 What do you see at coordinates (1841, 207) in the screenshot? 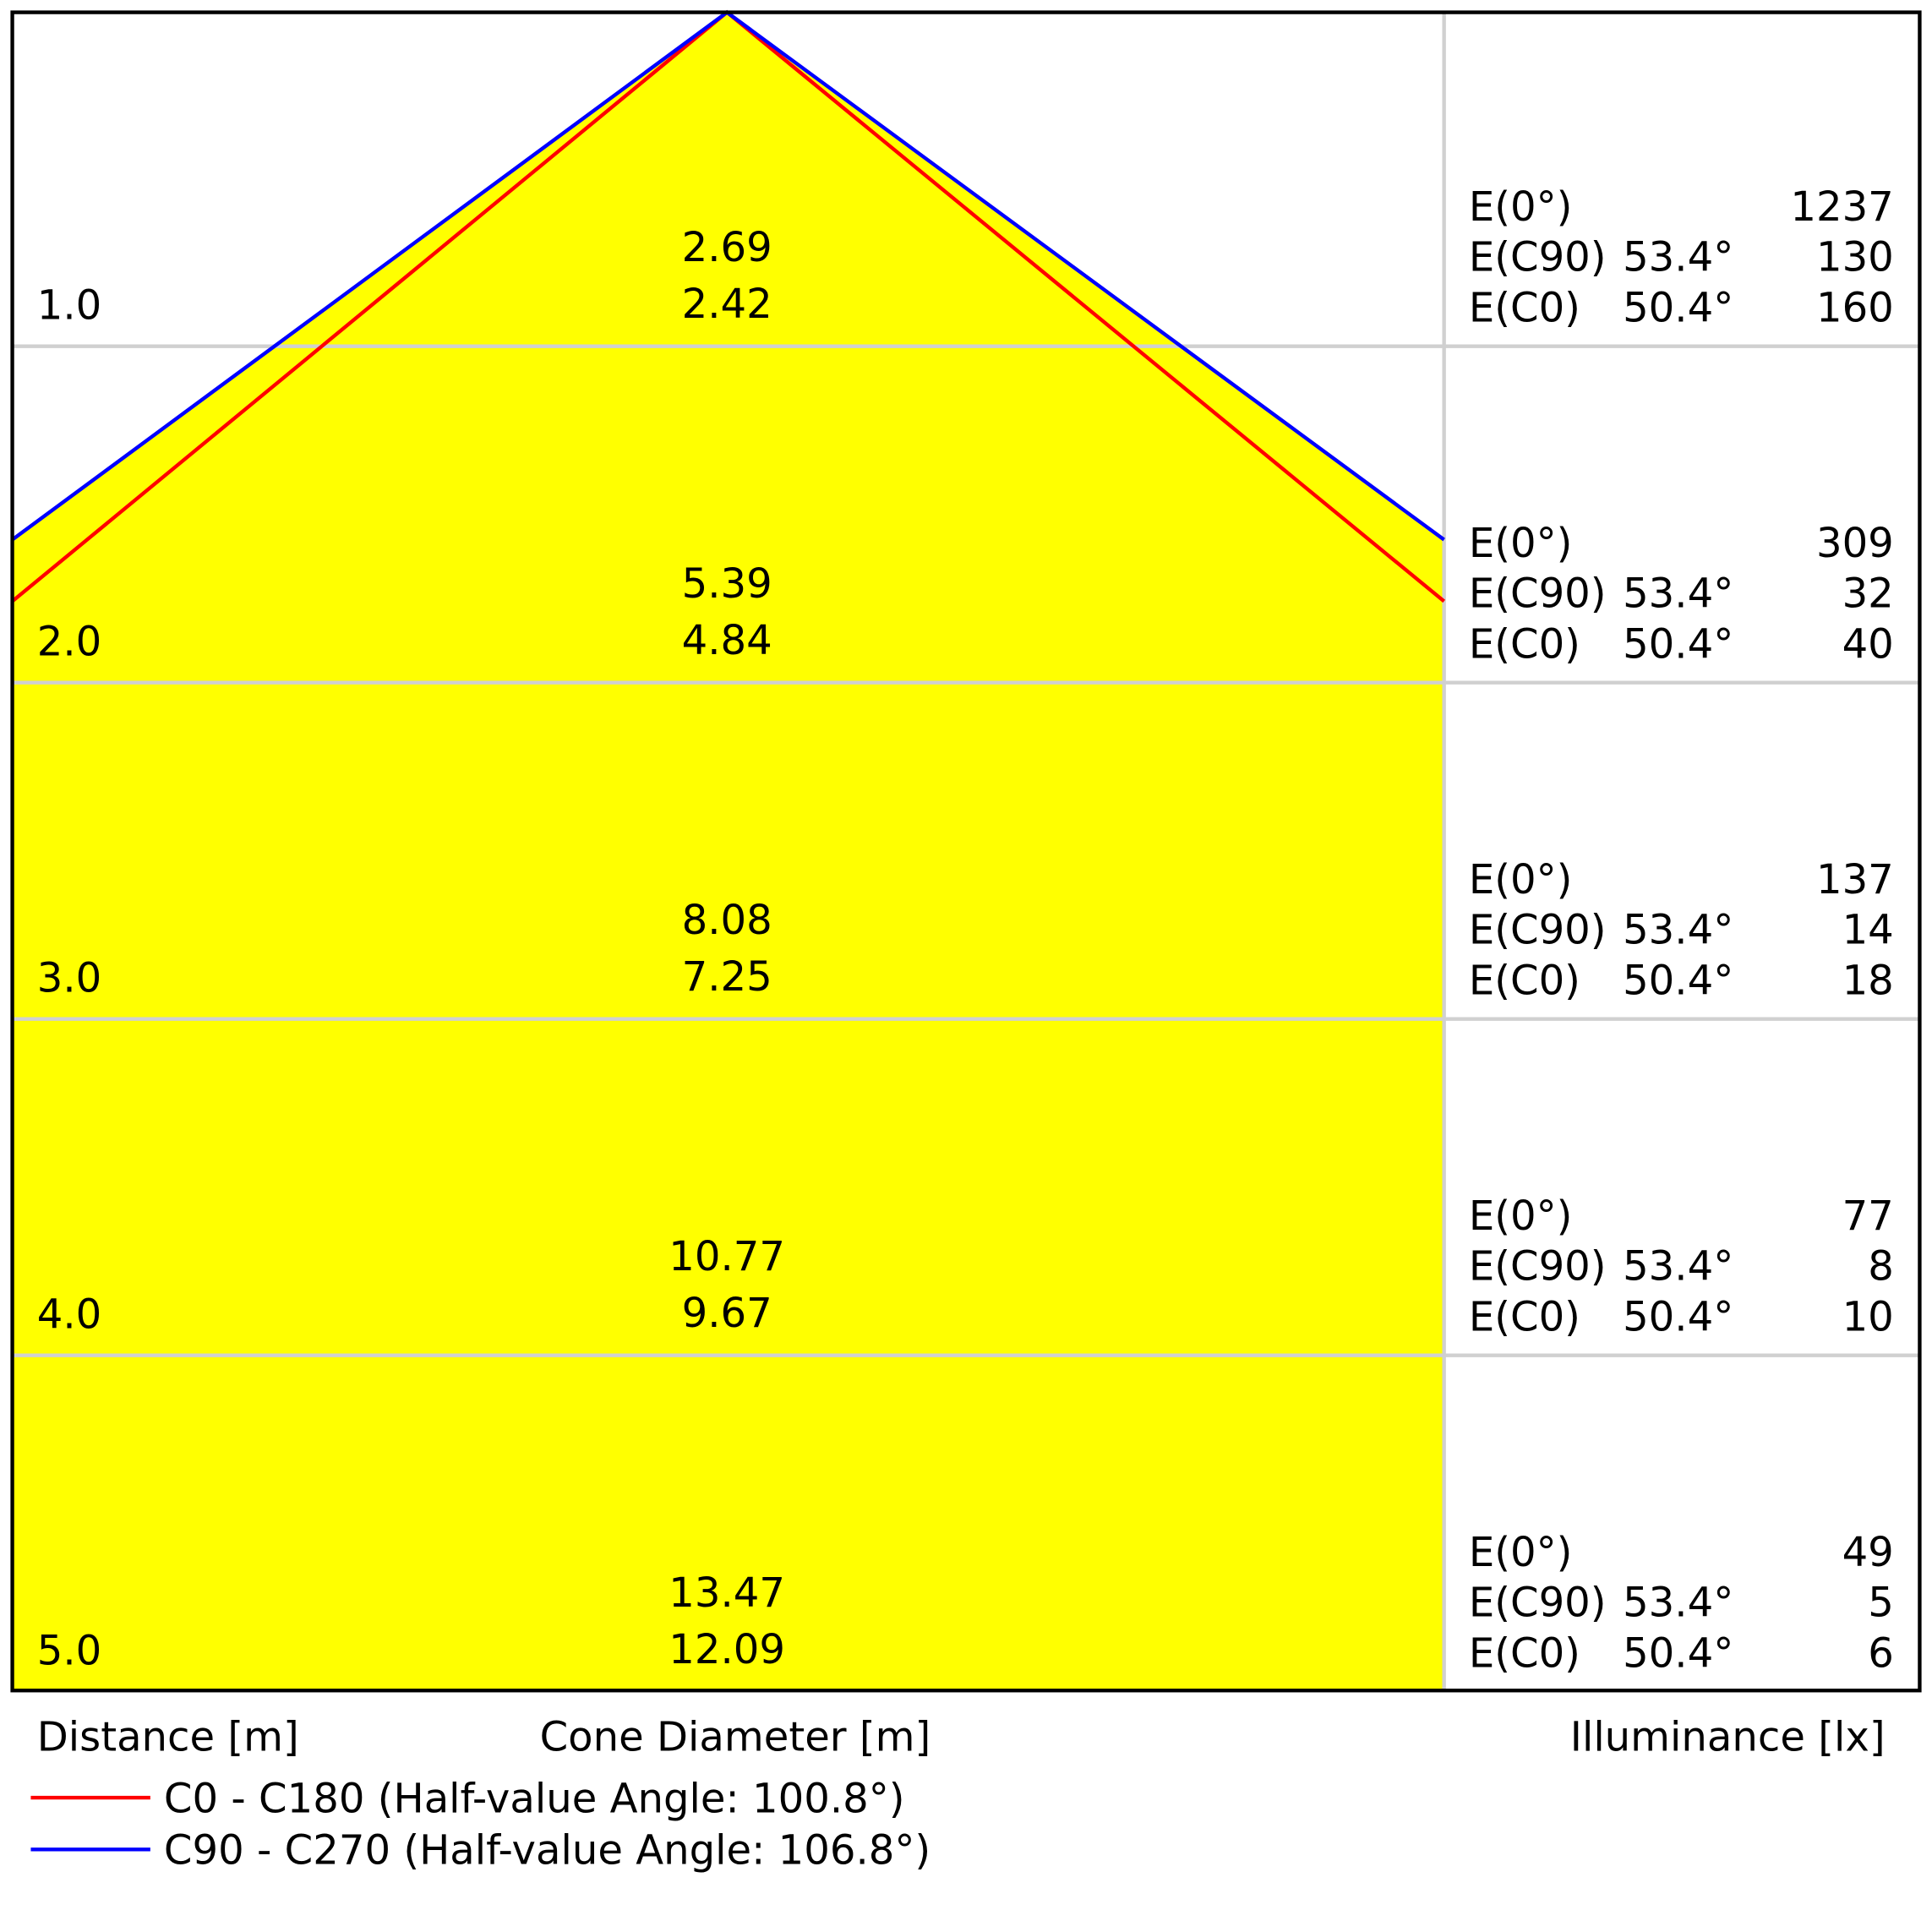
I see `illuminance-value: 1237` at bounding box center [1841, 207].